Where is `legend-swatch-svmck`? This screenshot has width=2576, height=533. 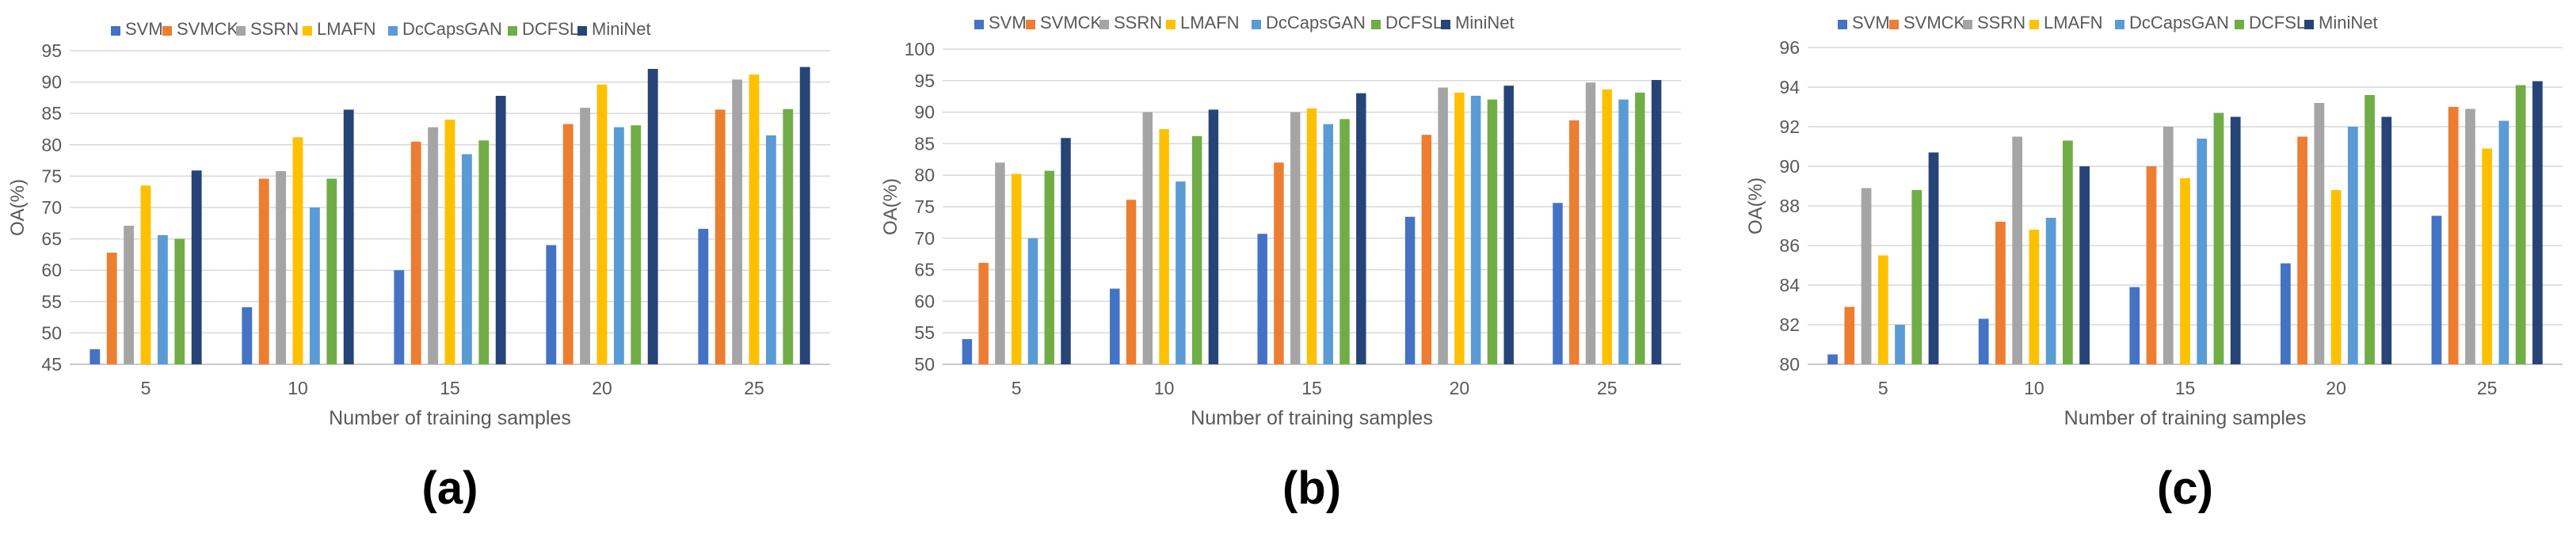 legend-swatch-svmck is located at coordinates (167, 31).